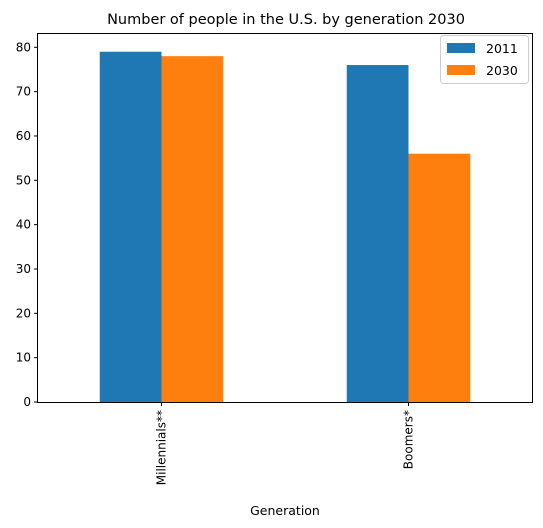 The height and width of the screenshot is (528, 543). What do you see at coordinates (162, 447) in the screenshot?
I see `x-tick-label: Millennials**` at bounding box center [162, 447].